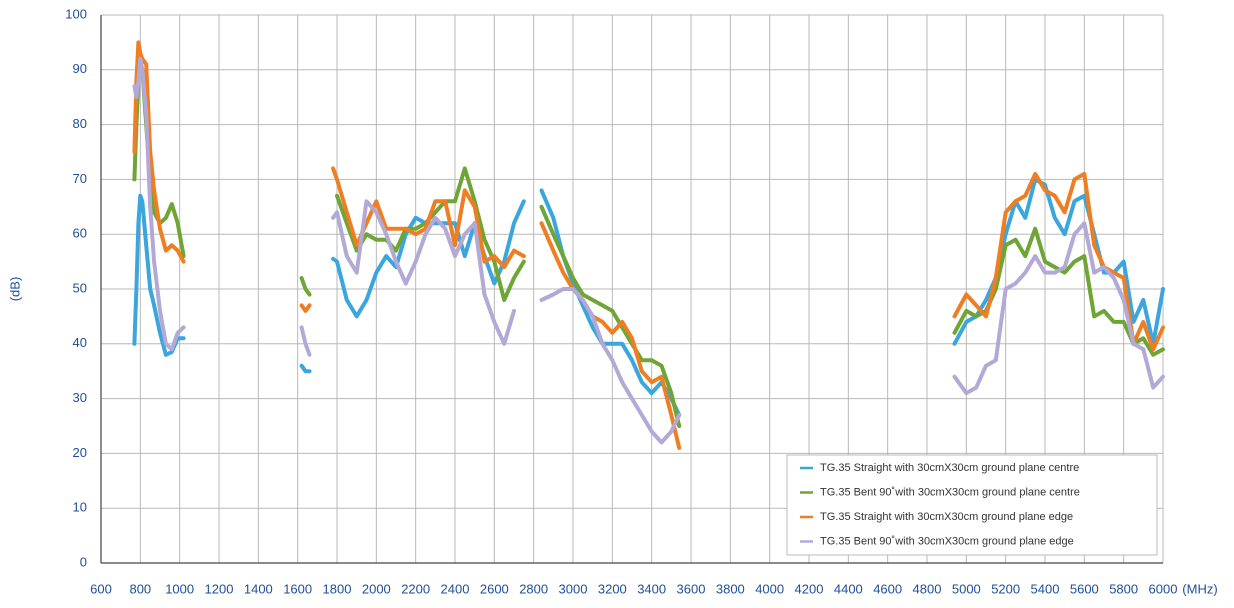 This screenshot has height=608, width=1234. What do you see at coordinates (848, 588) in the screenshot?
I see `x-tick-label: 4400` at bounding box center [848, 588].